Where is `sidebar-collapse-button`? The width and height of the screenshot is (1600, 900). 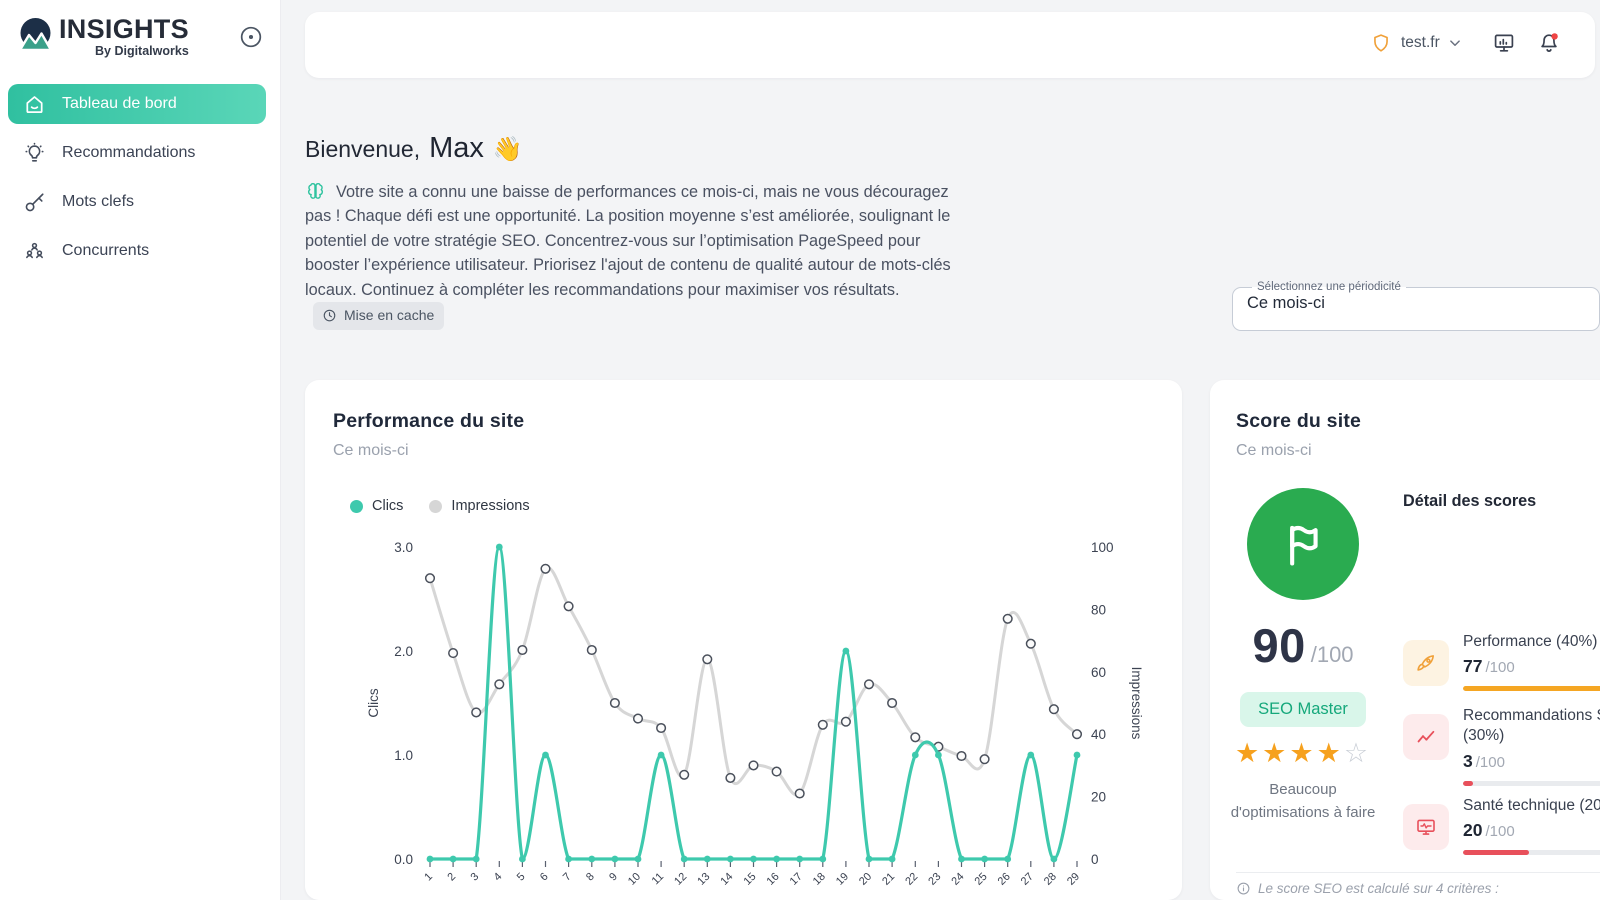
sidebar-collapse-button is located at coordinates (251, 37).